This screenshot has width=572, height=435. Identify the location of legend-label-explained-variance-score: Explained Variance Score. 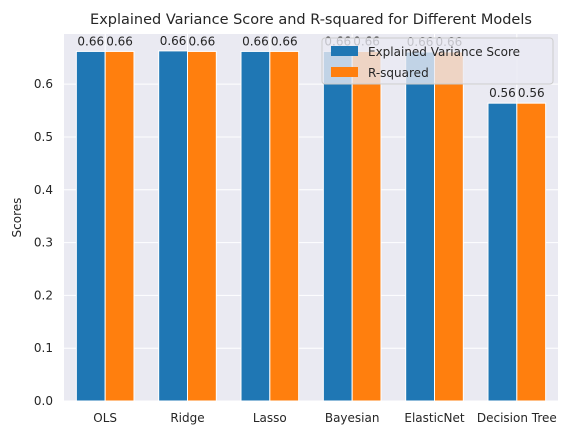
(444, 52).